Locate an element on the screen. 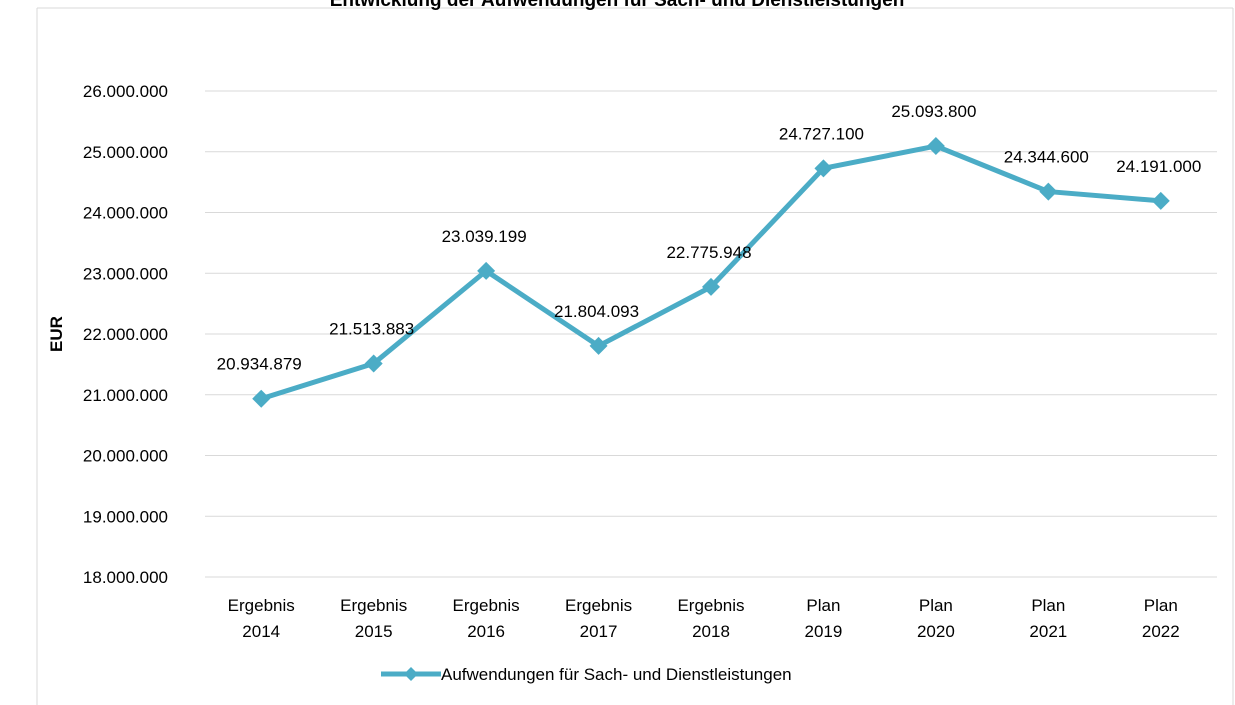 The height and width of the screenshot is (705, 1235). y-tick-label: 21.000.000 is located at coordinates (125, 395).